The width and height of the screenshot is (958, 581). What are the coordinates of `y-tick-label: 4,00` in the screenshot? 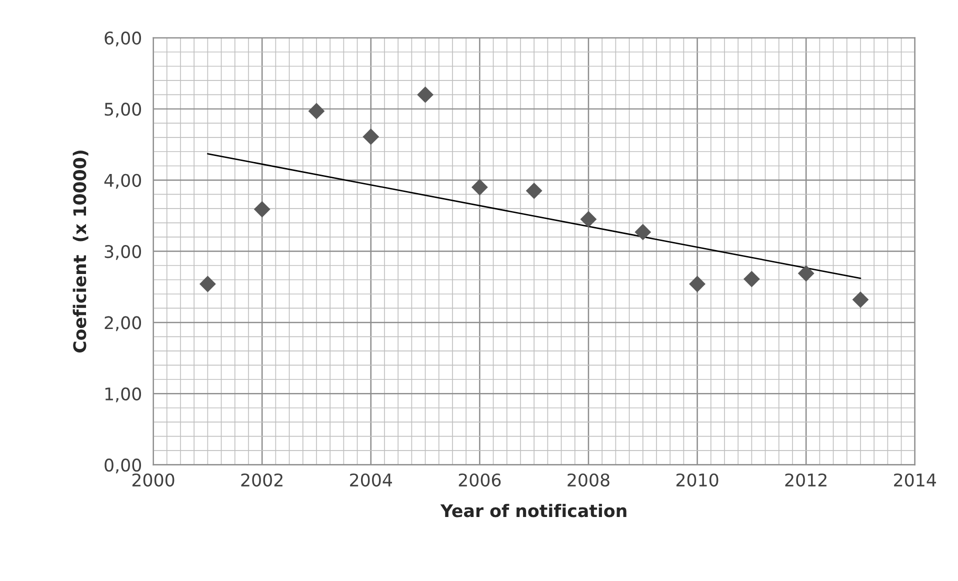 It's located at (123, 181).